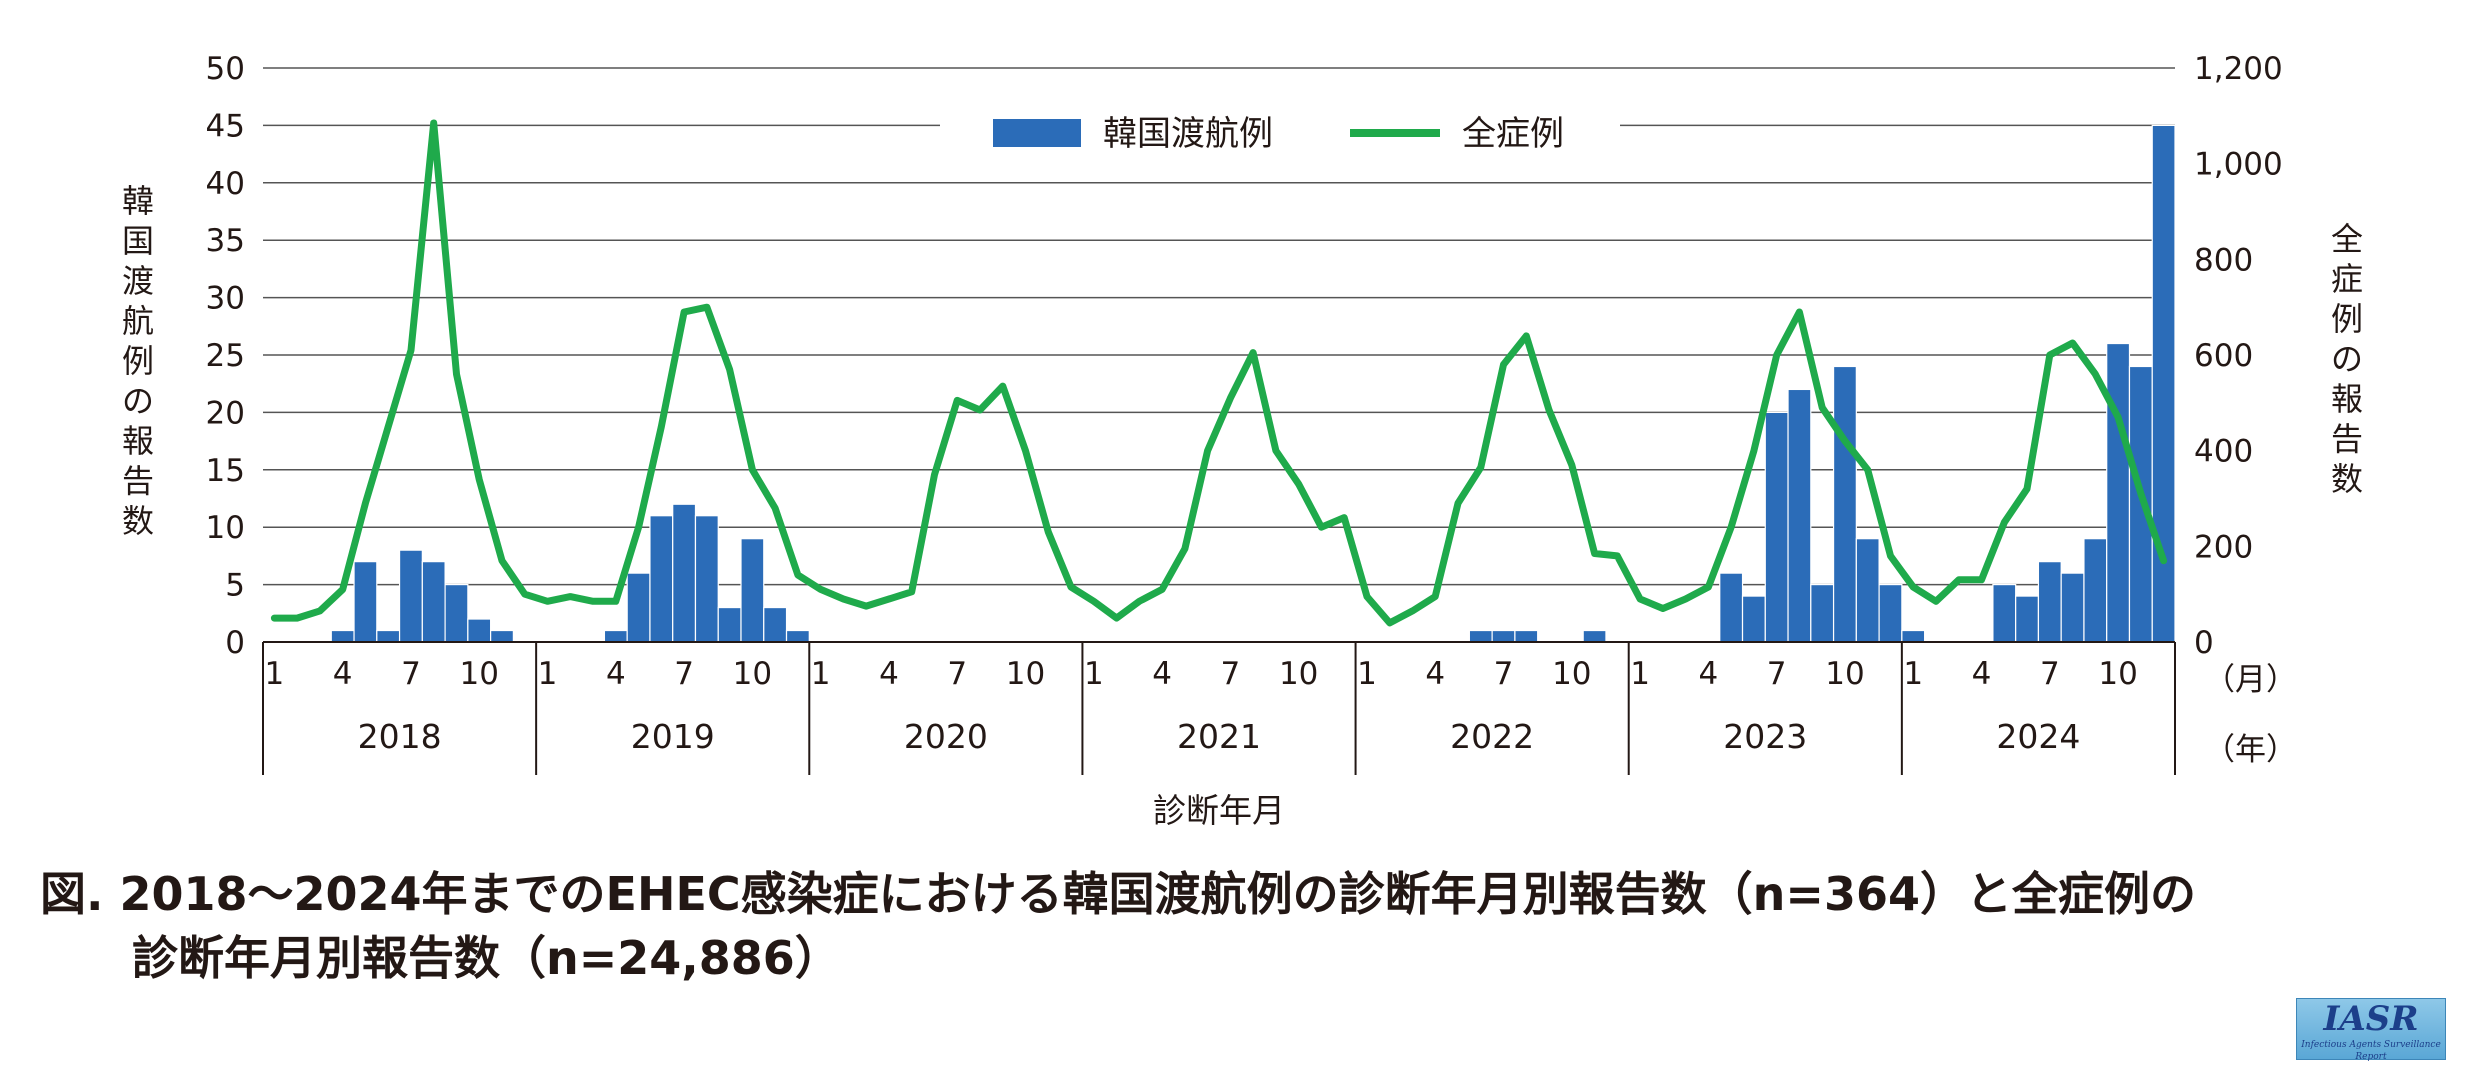 This screenshot has width=2481, height=1080. Describe the element at coordinates (2238, 69) in the screenshot. I see `right-tick-label: 1,200` at that location.